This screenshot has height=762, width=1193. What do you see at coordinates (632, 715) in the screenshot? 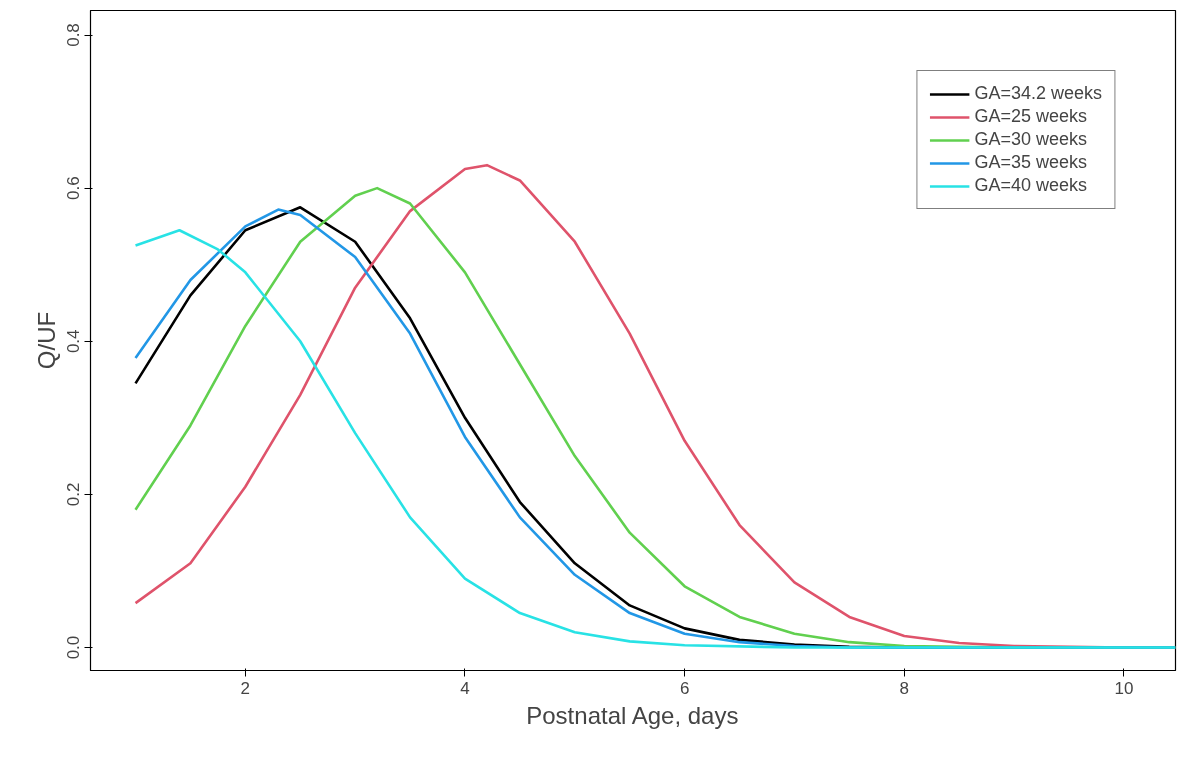
I see `x-axis-title: Postnatal Age, days` at bounding box center [632, 715].